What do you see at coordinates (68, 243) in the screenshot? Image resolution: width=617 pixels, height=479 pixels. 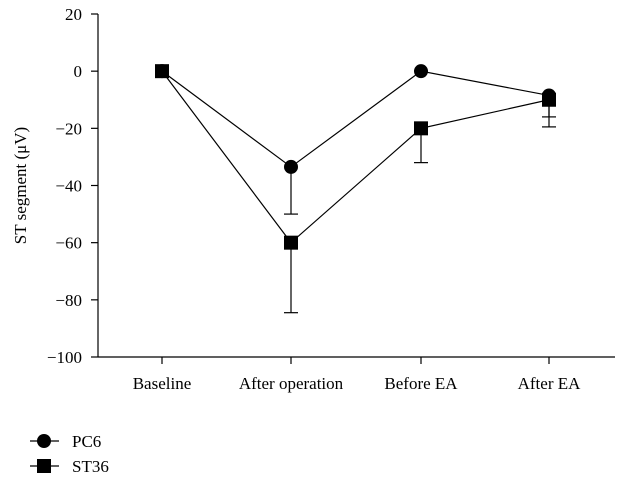 I see `y-tick-label: −60` at bounding box center [68, 243].